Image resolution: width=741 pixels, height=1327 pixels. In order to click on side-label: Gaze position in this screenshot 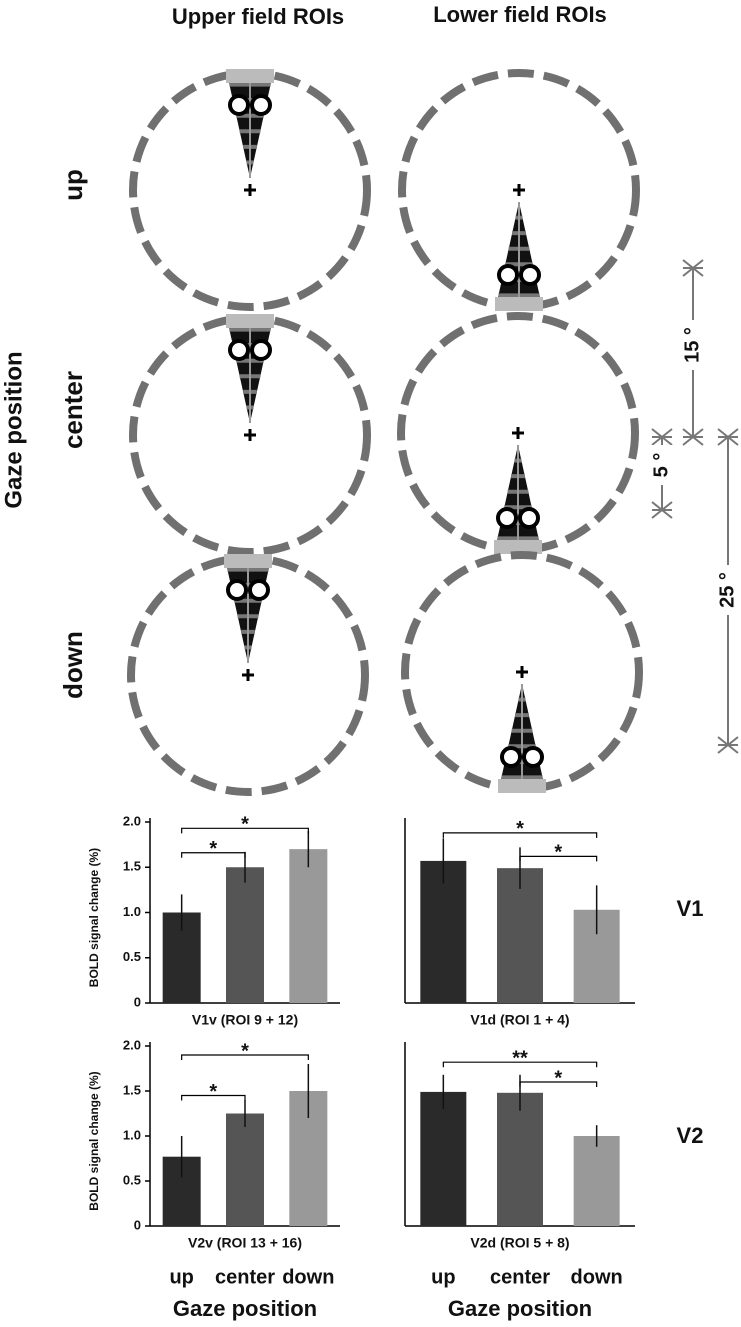, I will do `click(13, 429)`.